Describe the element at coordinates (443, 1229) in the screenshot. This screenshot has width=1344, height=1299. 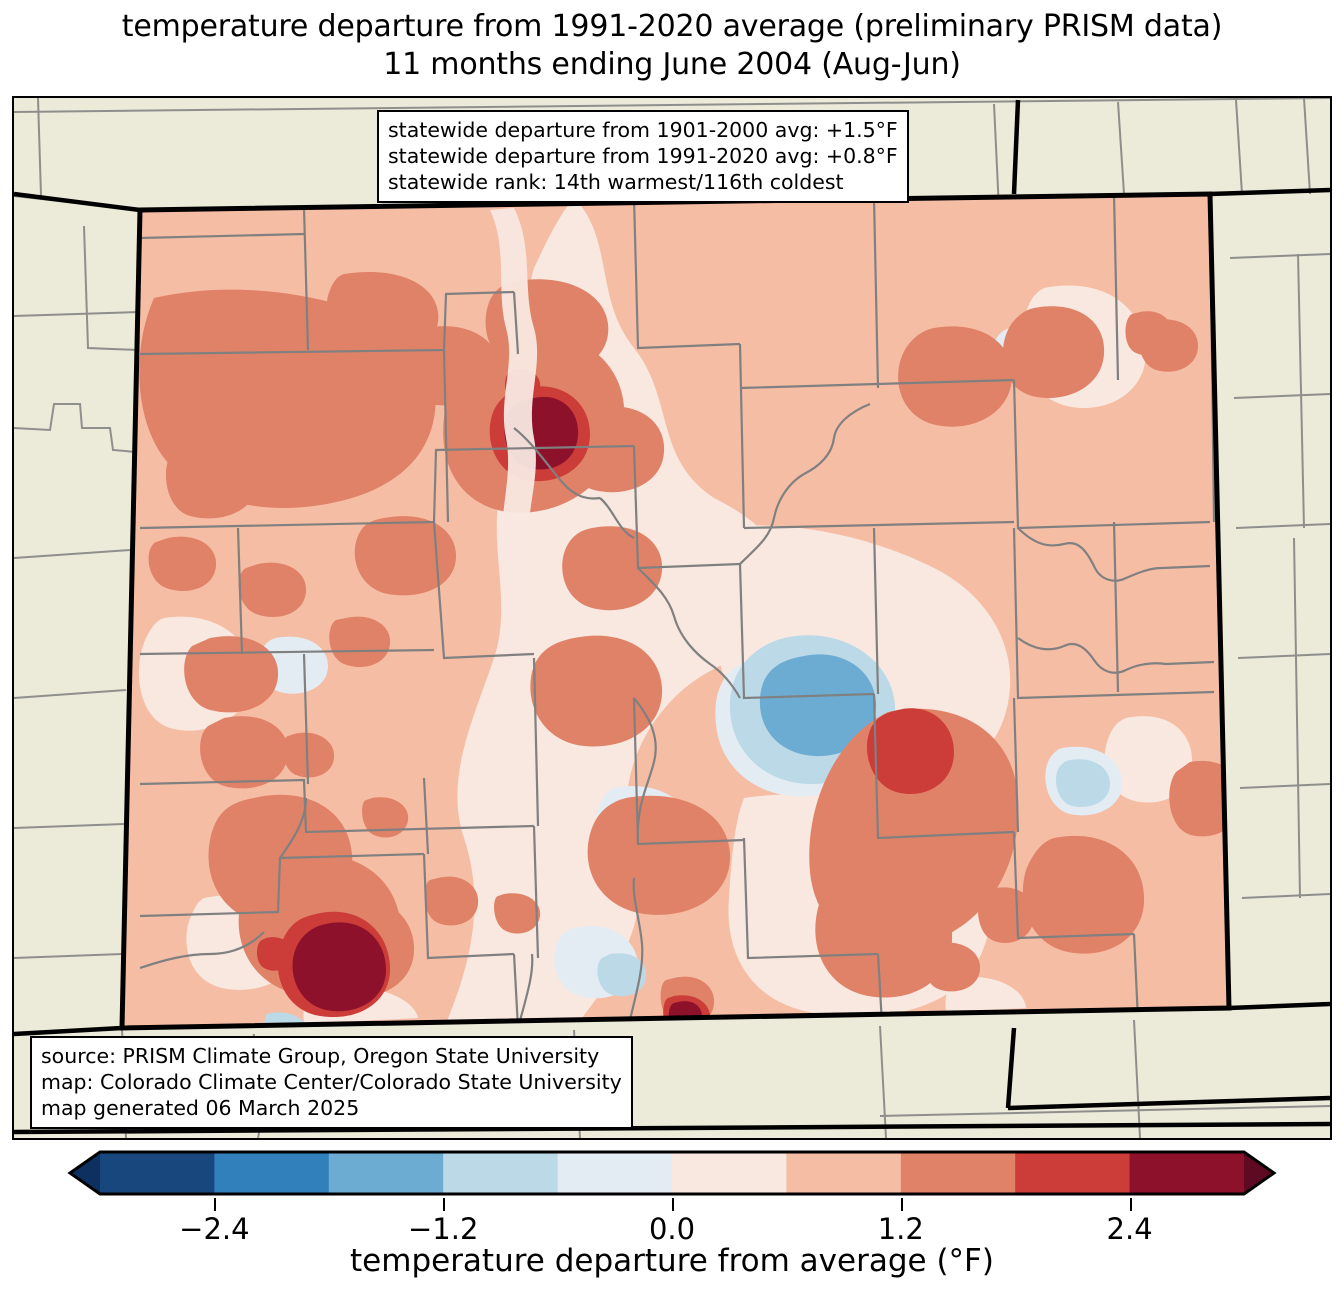
I see `colorbar-tick-label: −1.2` at that location.